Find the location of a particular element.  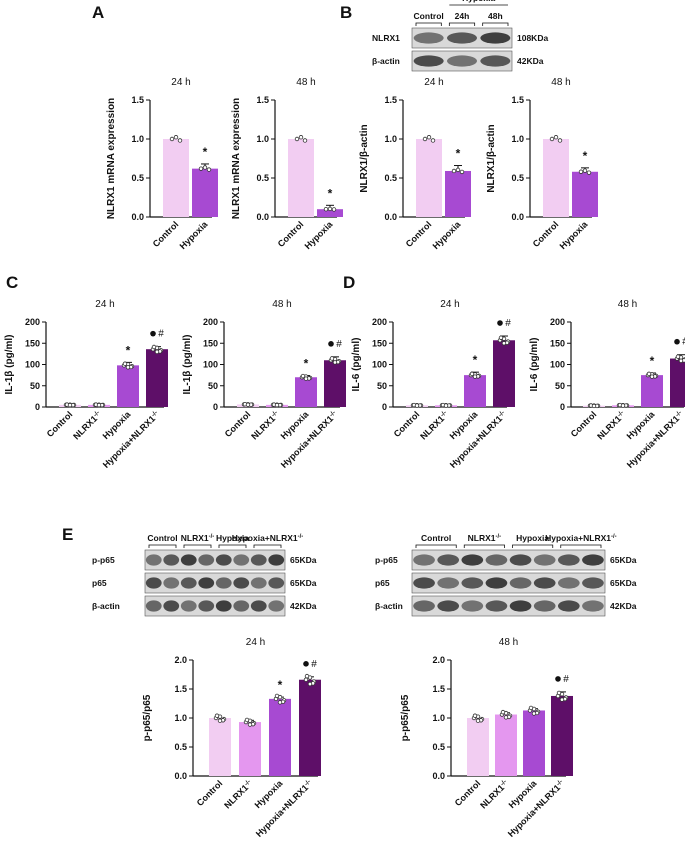

x-tick-label: Hypoxia is located at coordinates (319, 235).